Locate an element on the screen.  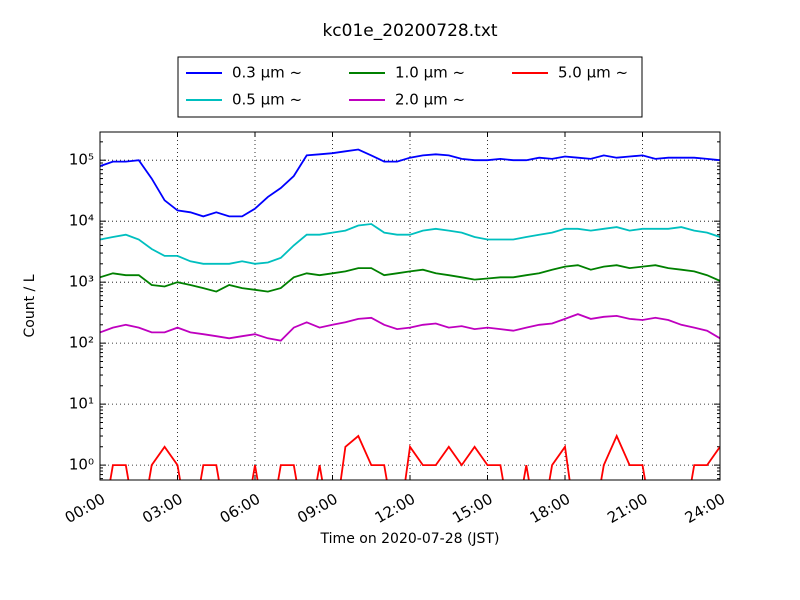
x-tick-label: 00:00 is located at coordinates (85, 508).